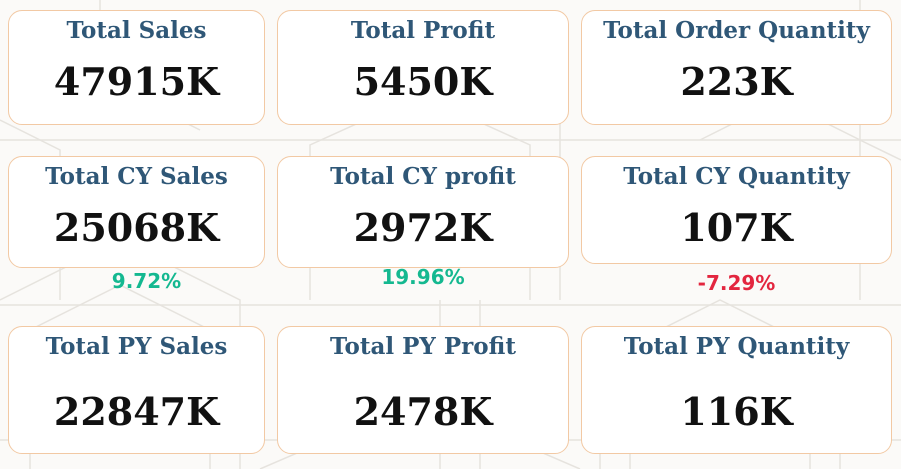 Image resolution: width=901 pixels, height=469 pixels. Describe the element at coordinates (423, 81) in the screenshot. I see `kpi-value: 5450K` at that location.